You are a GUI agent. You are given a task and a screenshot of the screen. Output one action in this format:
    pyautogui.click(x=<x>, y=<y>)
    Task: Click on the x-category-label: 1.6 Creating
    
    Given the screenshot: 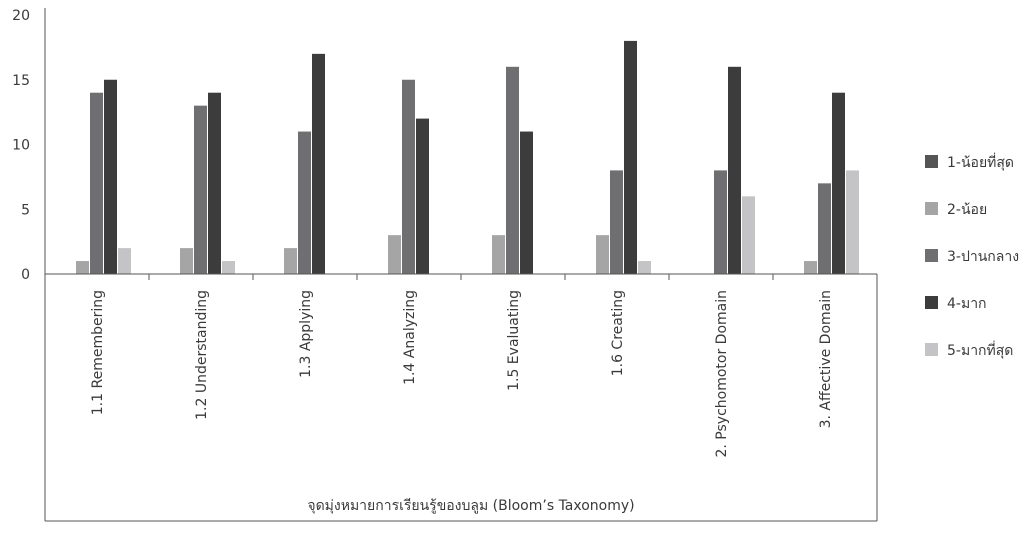 What is the action you would take?
    pyautogui.click(x=618, y=333)
    